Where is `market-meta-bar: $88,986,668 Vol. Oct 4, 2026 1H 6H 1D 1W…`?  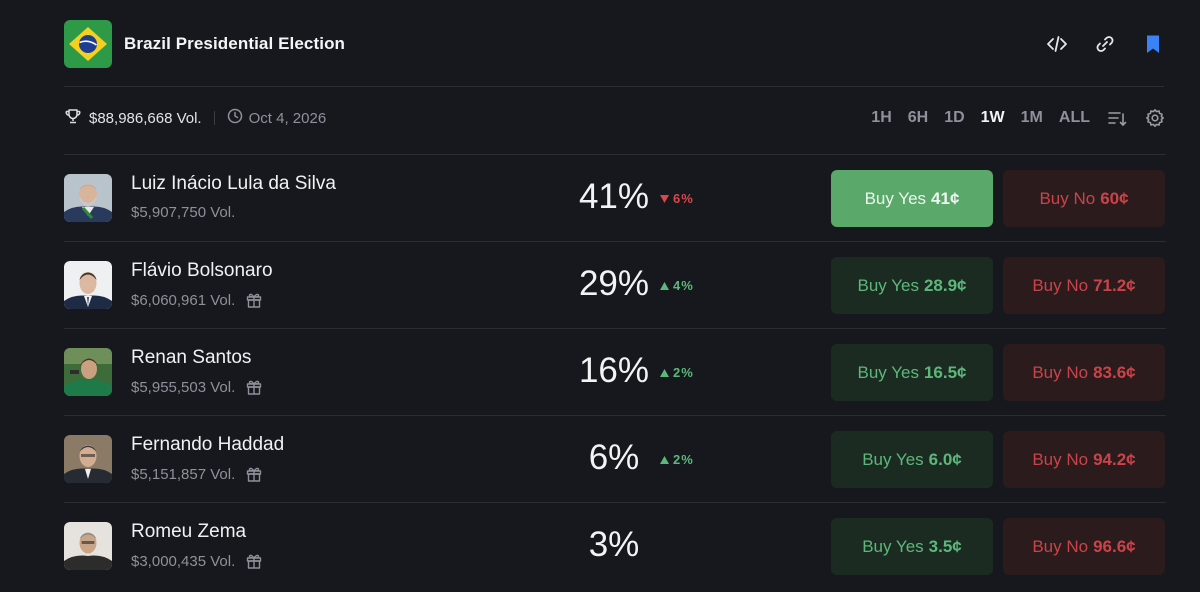 market-meta-bar: $88,986,668 Vol. Oct 4, 2026 1H 6H 1D 1W… is located at coordinates (615, 118).